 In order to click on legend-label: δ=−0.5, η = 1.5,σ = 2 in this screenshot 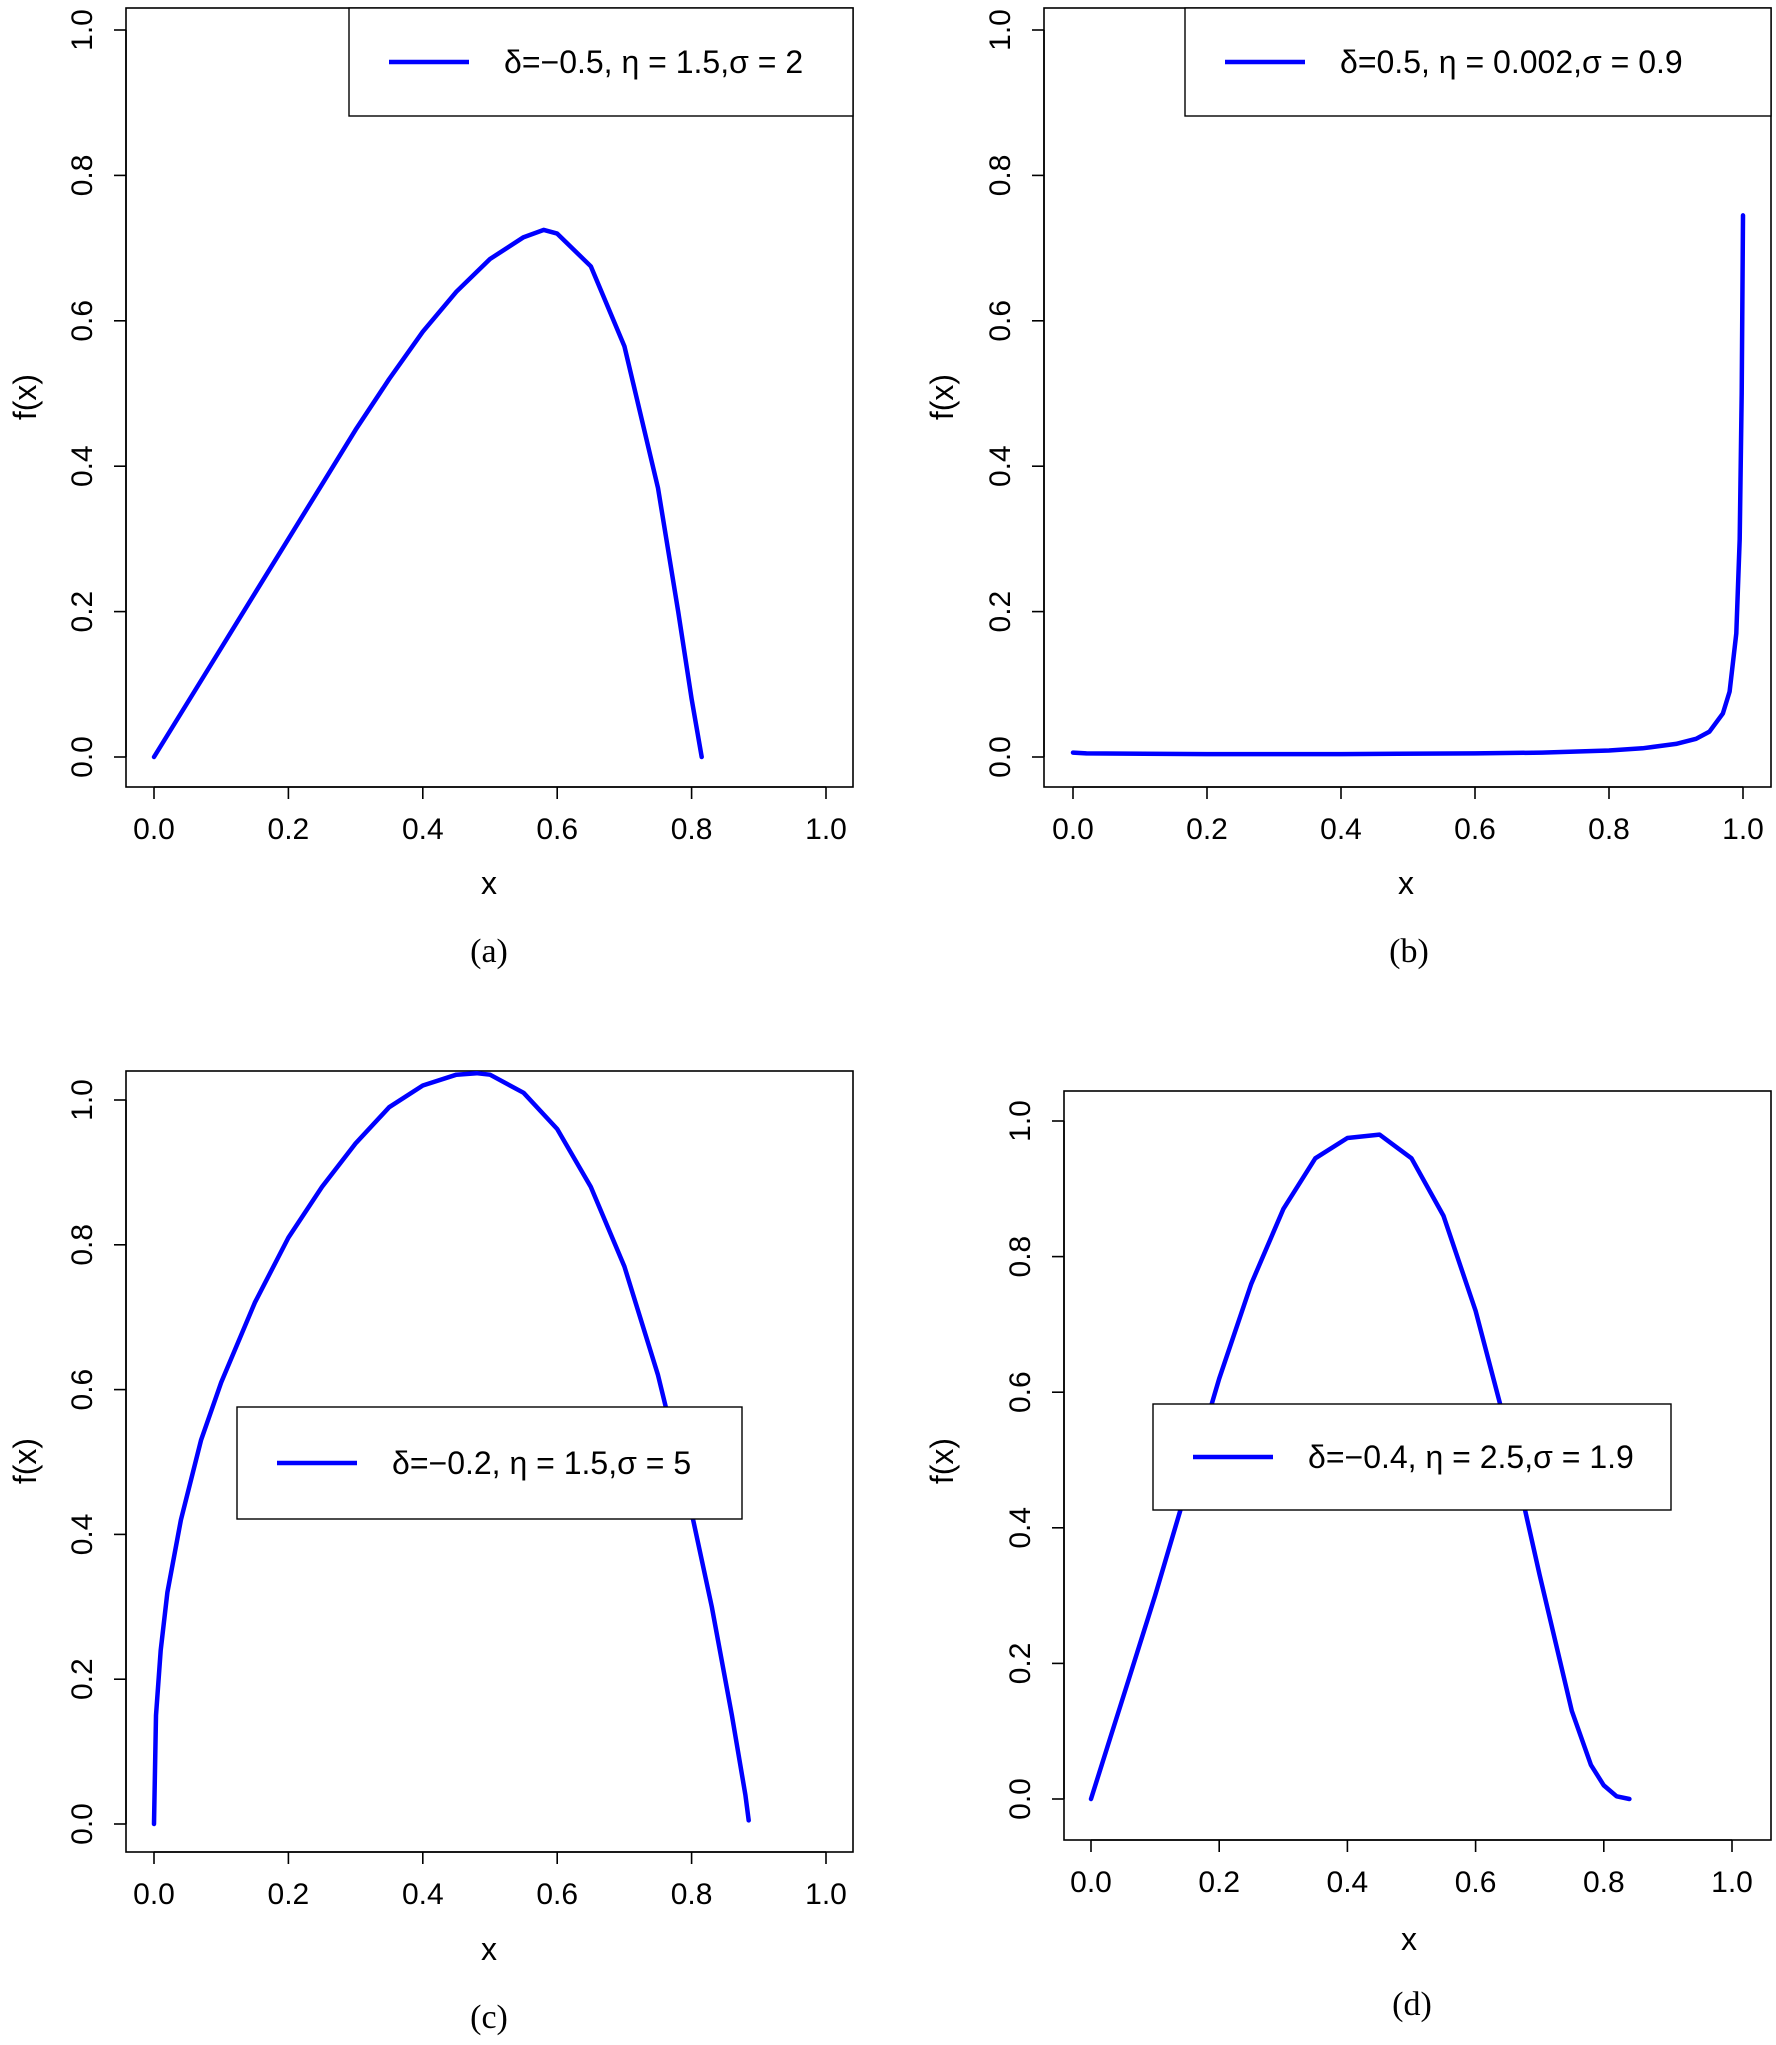, I will do `click(653, 62)`.